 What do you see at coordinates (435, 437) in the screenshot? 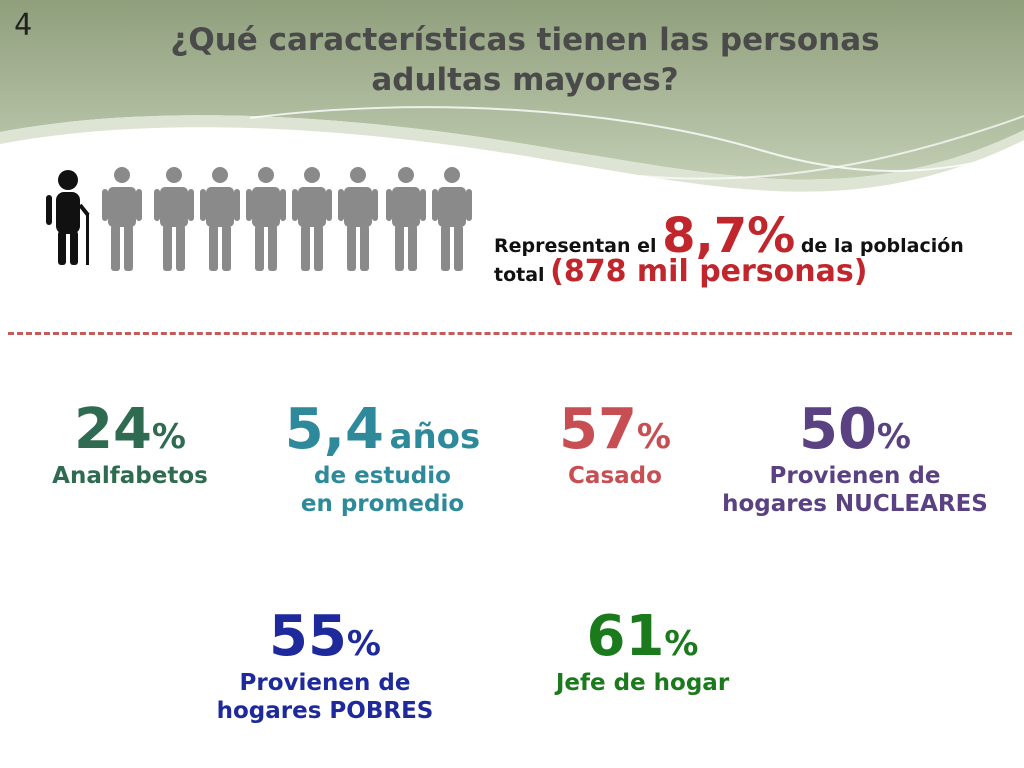
I see `stat-unit: años` at bounding box center [435, 437].